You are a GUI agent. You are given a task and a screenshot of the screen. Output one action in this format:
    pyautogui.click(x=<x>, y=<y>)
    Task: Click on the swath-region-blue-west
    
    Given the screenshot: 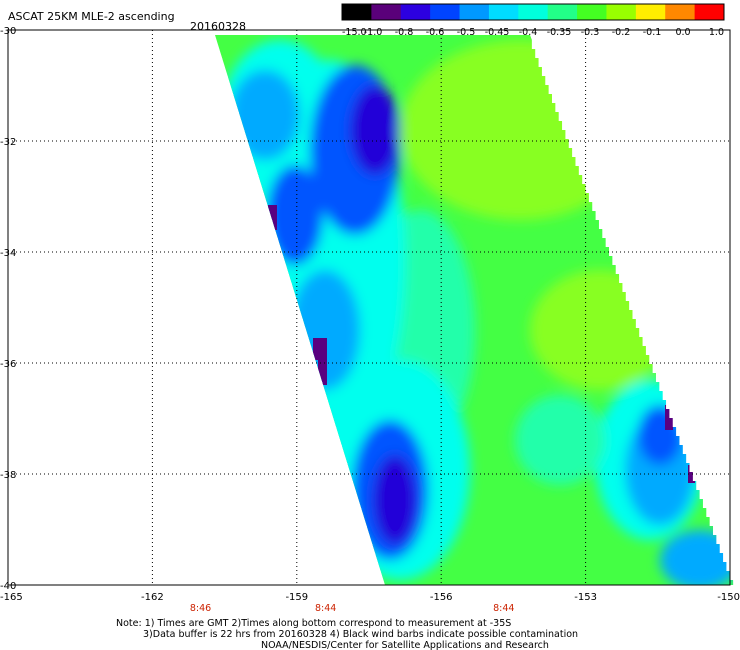 What is the action you would take?
    pyautogui.click(x=295, y=215)
    